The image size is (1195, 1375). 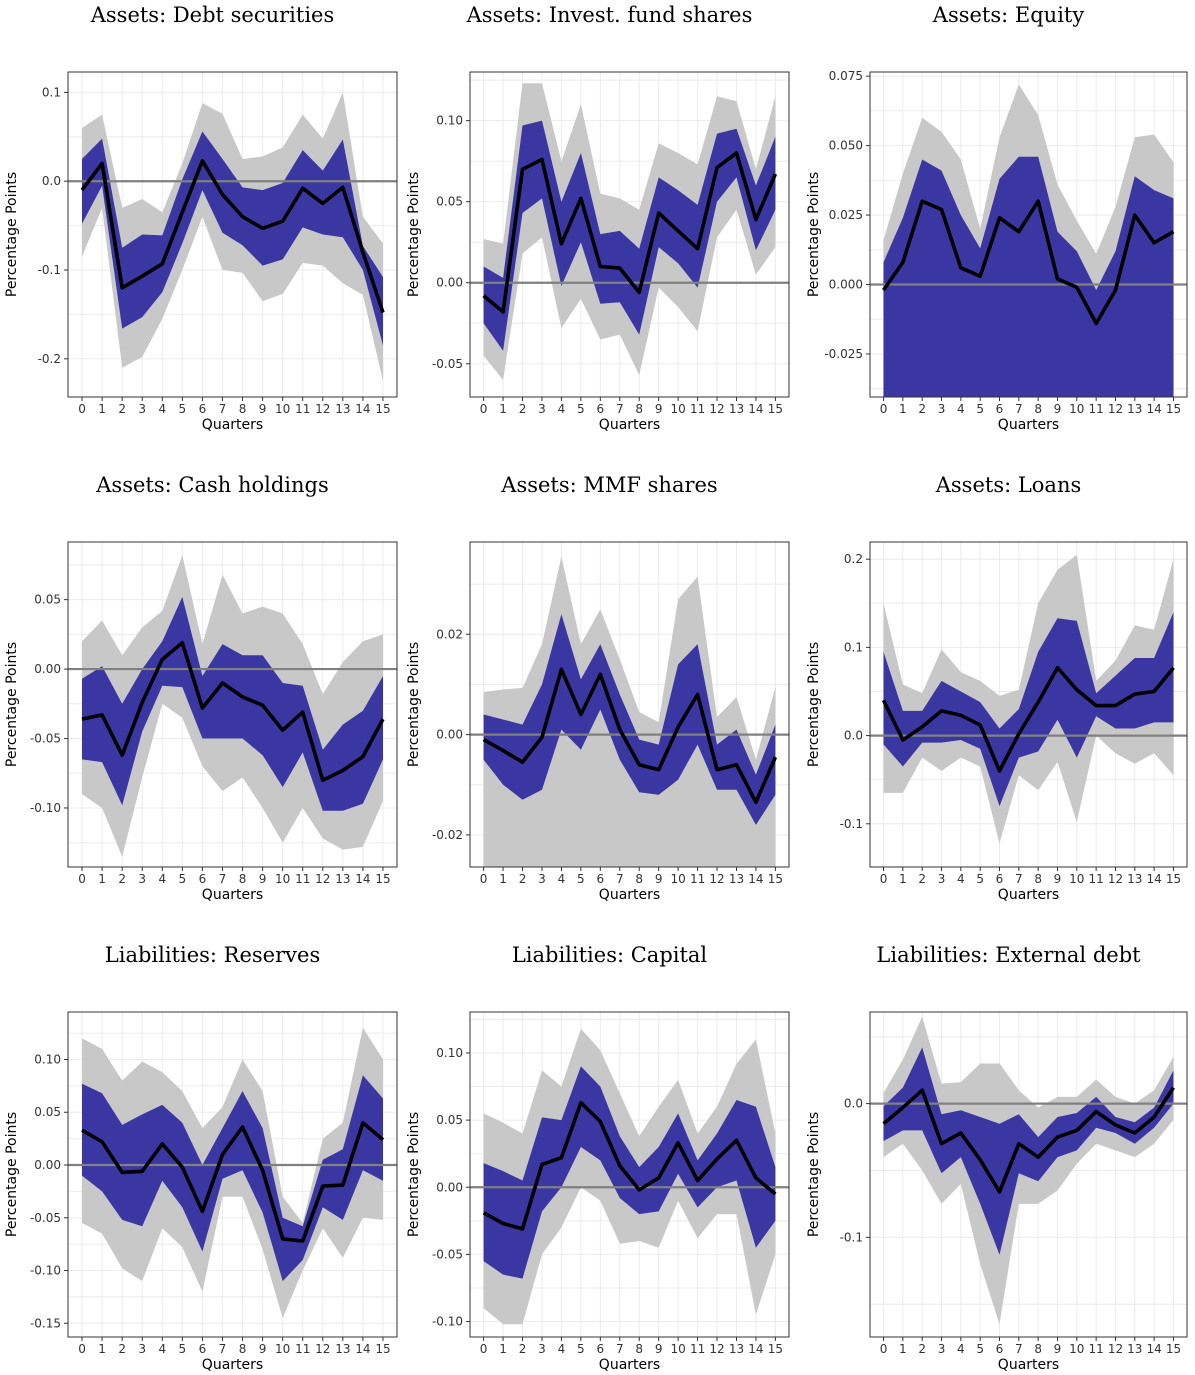 What do you see at coordinates (853, 736) in the screenshot?
I see `y-tick-label: 0.0` at bounding box center [853, 736].